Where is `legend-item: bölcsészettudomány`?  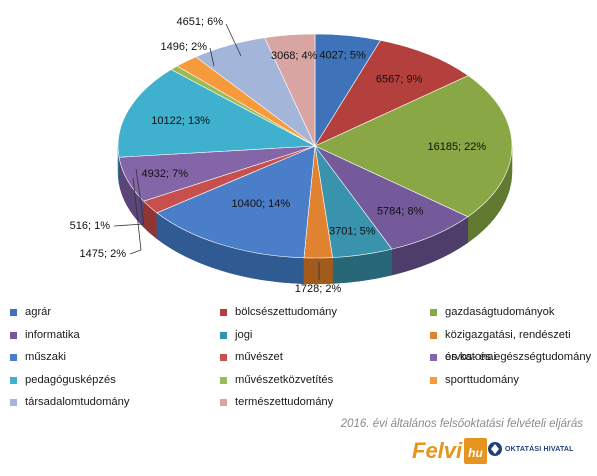
legend-item: bölcsészettudomány is located at coordinates (325, 317).